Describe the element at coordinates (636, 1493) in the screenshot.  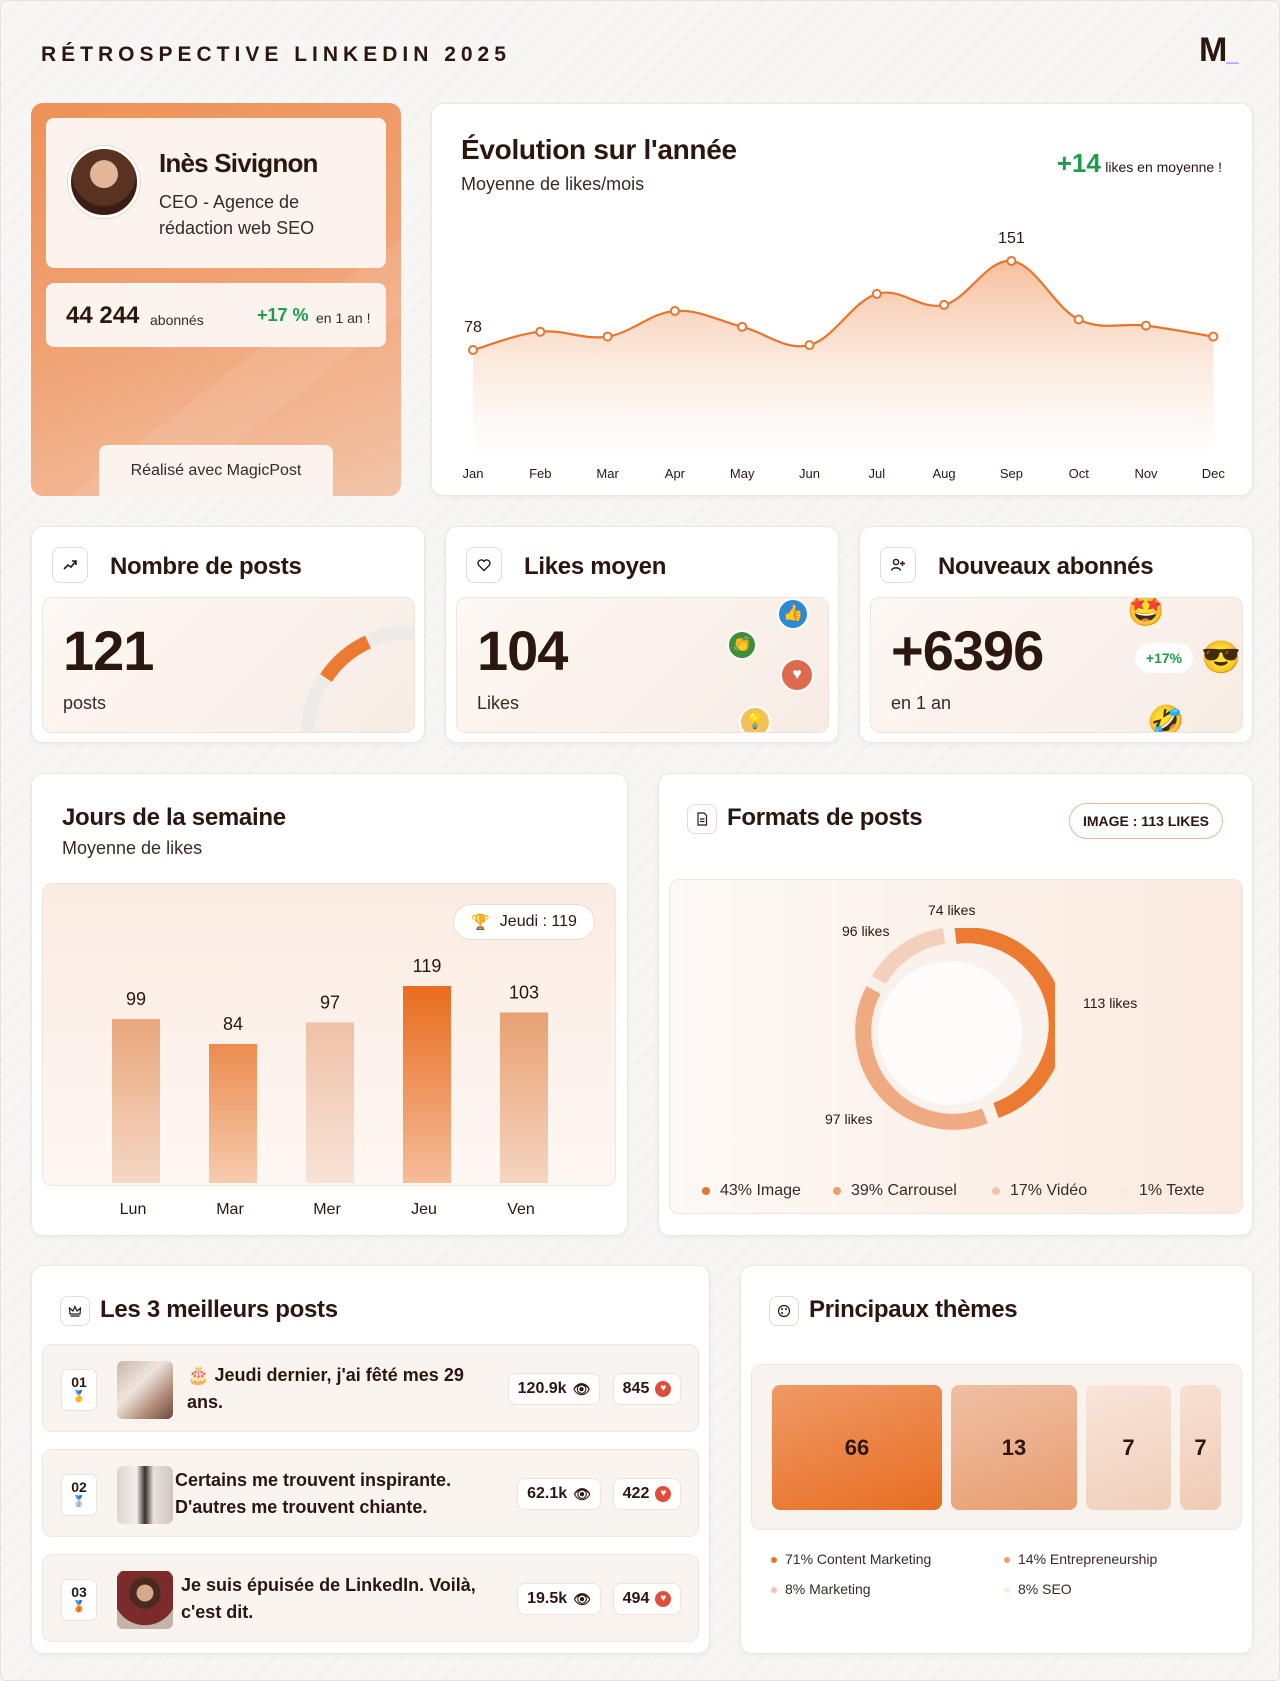
I see `post-likes-value: 422` at that location.